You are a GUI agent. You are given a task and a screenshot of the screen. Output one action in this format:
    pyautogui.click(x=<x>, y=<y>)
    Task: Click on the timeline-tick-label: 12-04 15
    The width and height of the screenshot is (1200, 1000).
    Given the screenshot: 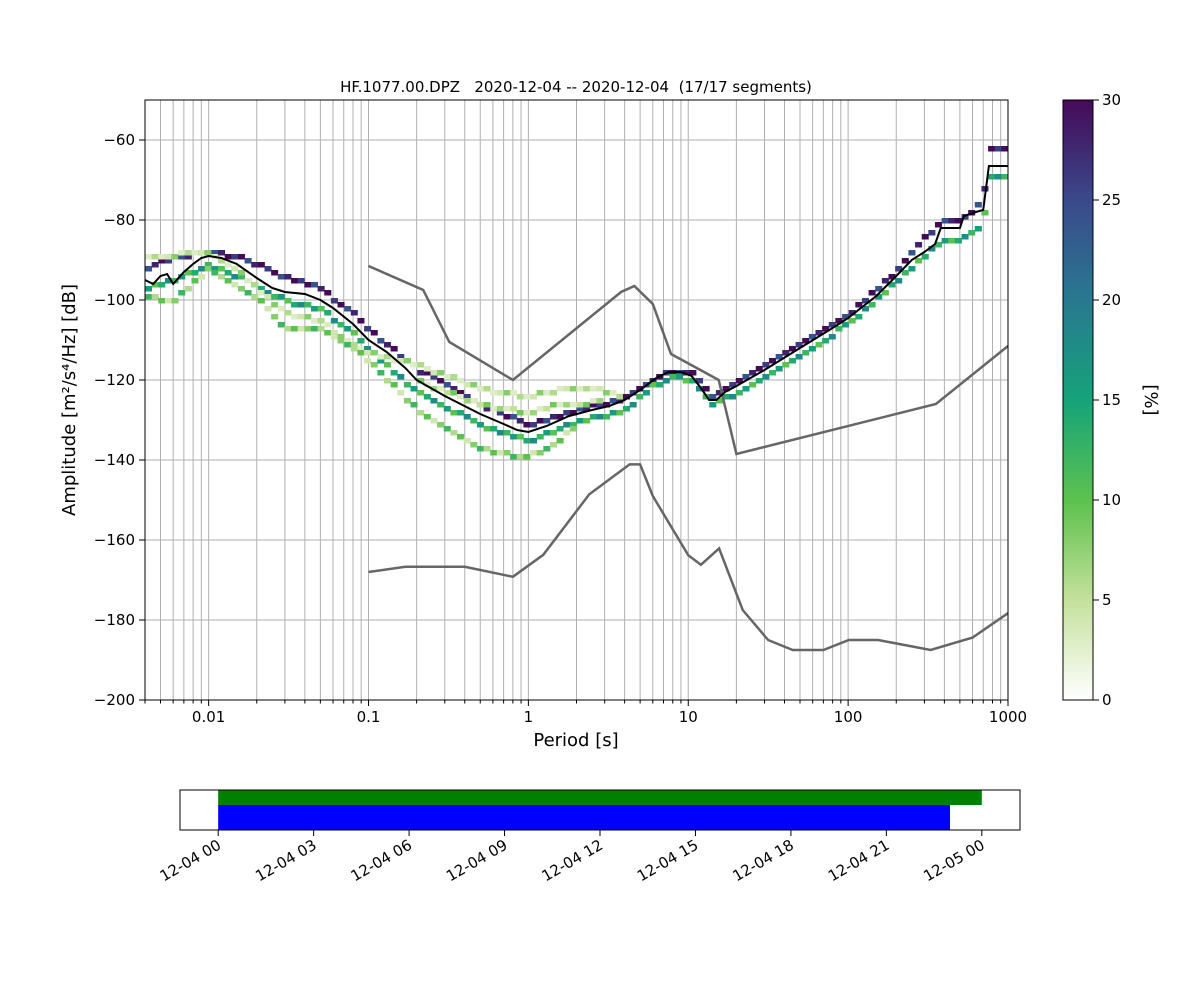 What is the action you would take?
    pyautogui.click(x=667, y=860)
    